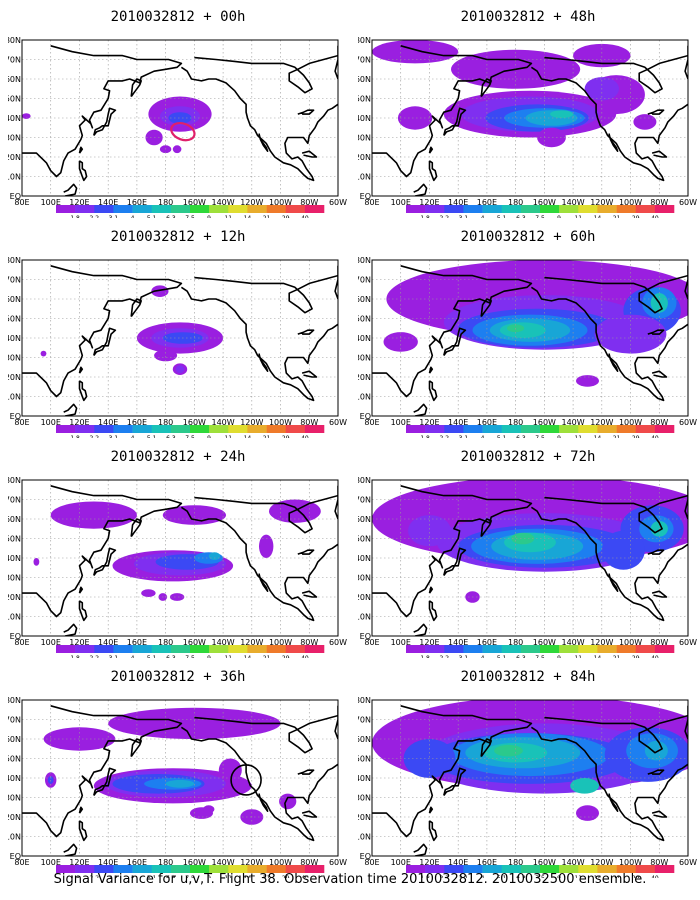  What do you see at coordinates (246, 780) in the screenshot?
I see `observation-circle` at bounding box center [246, 780].